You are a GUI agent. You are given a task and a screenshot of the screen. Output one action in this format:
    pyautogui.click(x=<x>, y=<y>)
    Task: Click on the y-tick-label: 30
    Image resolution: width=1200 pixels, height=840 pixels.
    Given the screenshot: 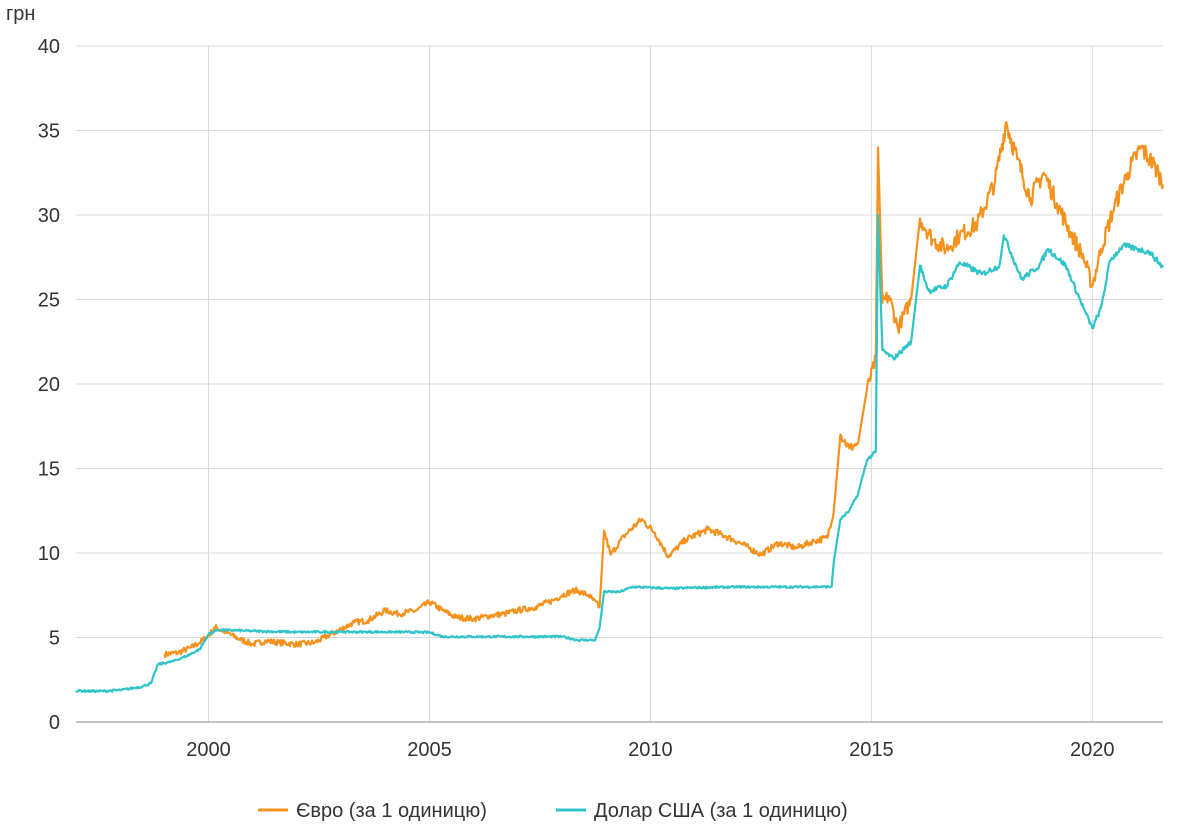 What is the action you would take?
    pyautogui.click(x=49, y=216)
    